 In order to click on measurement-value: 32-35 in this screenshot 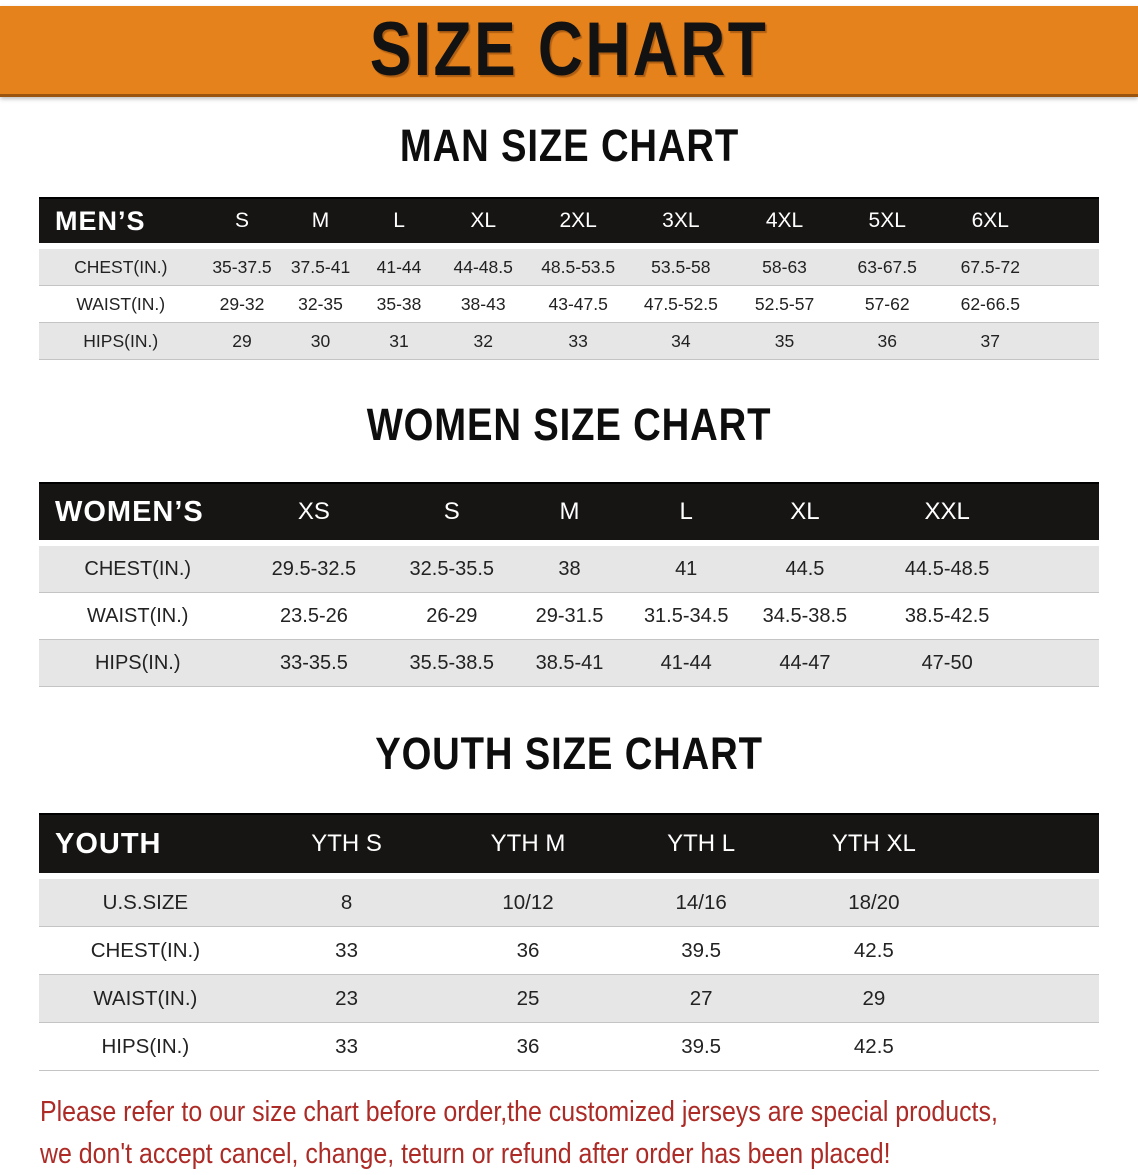, I will do `click(320, 304)`.